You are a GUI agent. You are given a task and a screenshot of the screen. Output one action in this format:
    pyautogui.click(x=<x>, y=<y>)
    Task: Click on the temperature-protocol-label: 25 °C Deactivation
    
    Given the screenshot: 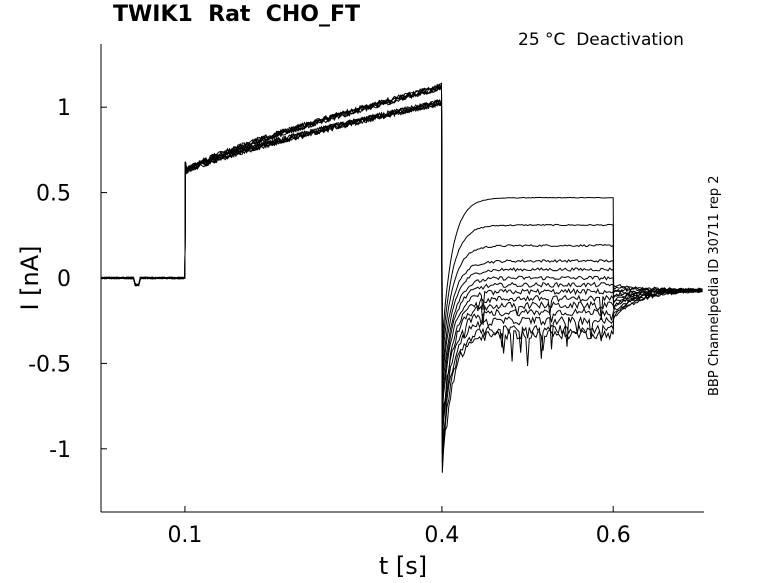 What is the action you would take?
    pyautogui.click(x=601, y=40)
    